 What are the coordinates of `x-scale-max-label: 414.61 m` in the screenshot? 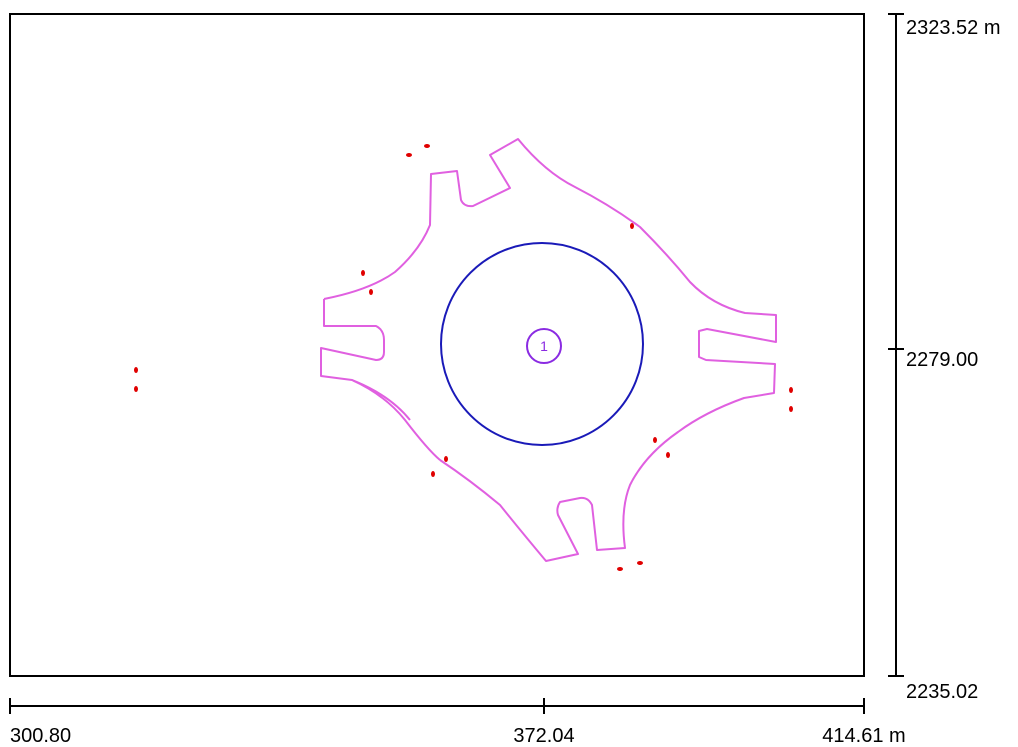 It's located at (863, 736).